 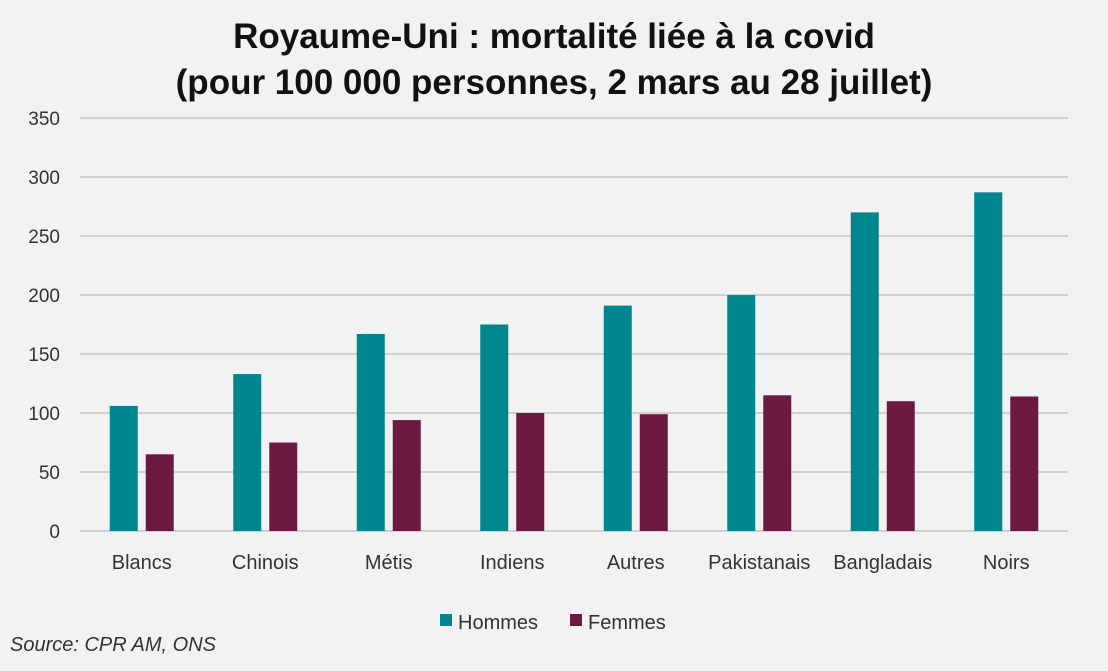 What do you see at coordinates (44, 355) in the screenshot?
I see `y-tick-label: 150` at bounding box center [44, 355].